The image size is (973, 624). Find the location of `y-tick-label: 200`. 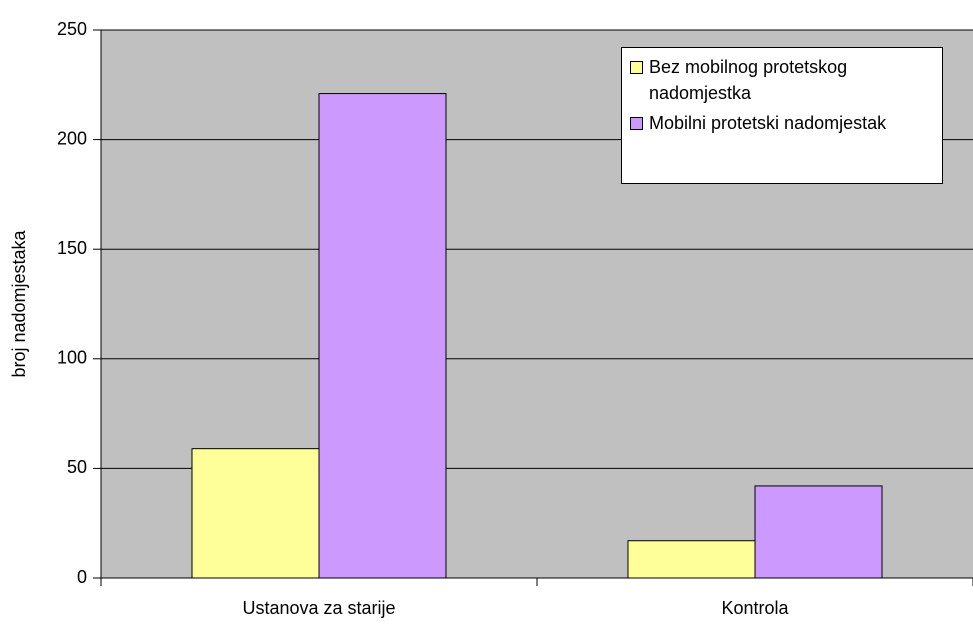

y-tick-label: 200 is located at coordinates (72, 138).